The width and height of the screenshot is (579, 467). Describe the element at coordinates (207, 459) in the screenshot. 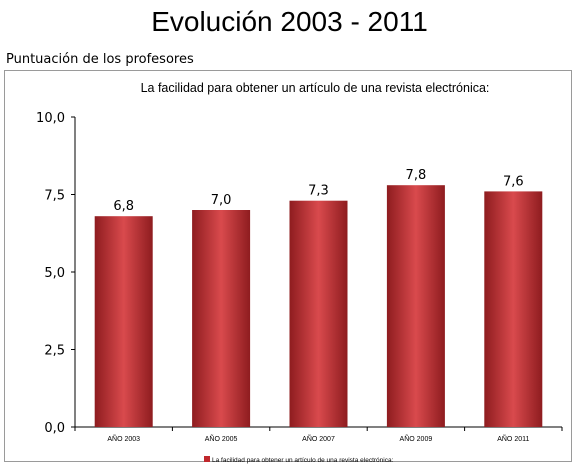

I see `legend-swatch` at that location.